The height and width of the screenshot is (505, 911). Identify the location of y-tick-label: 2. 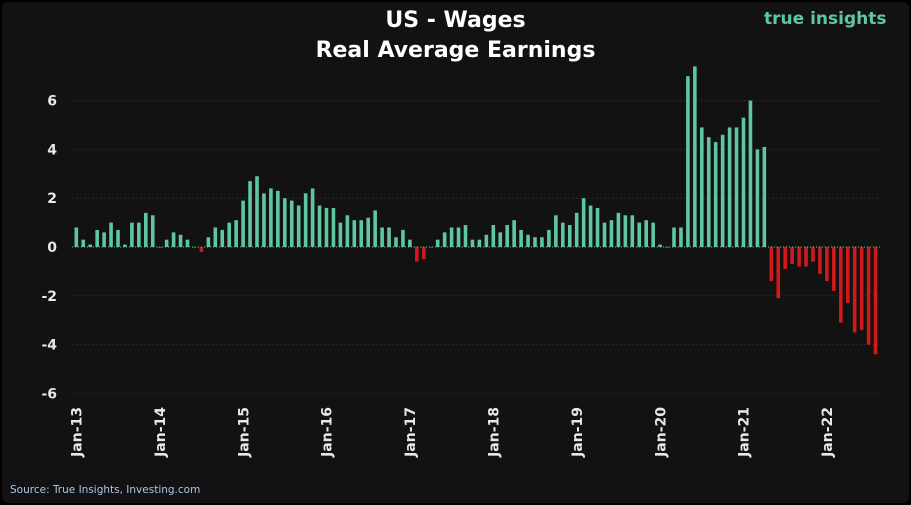
(52, 199).